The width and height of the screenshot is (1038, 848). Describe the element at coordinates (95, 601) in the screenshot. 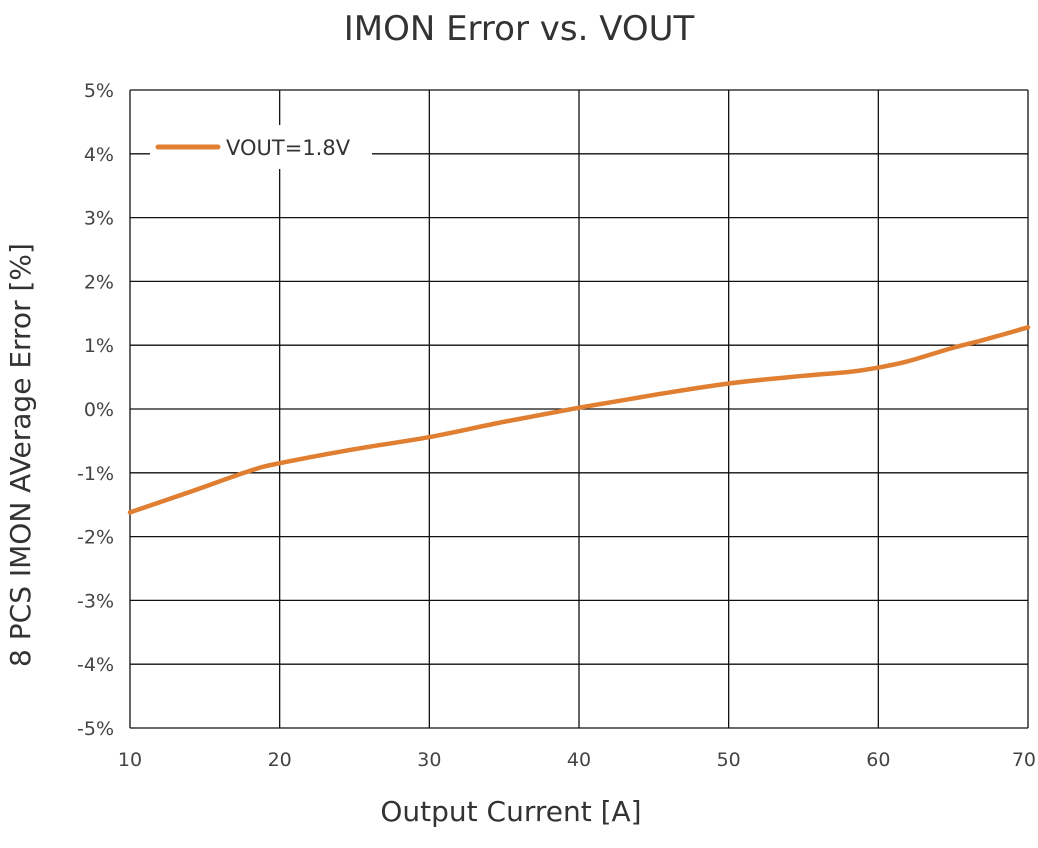

I see `y-tick-label: -3%` at that location.